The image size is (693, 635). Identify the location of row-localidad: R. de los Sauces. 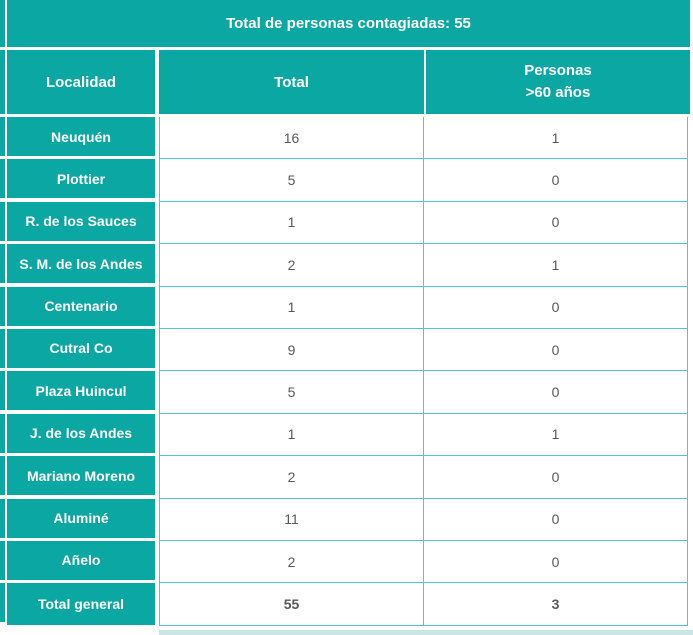
(81, 221).